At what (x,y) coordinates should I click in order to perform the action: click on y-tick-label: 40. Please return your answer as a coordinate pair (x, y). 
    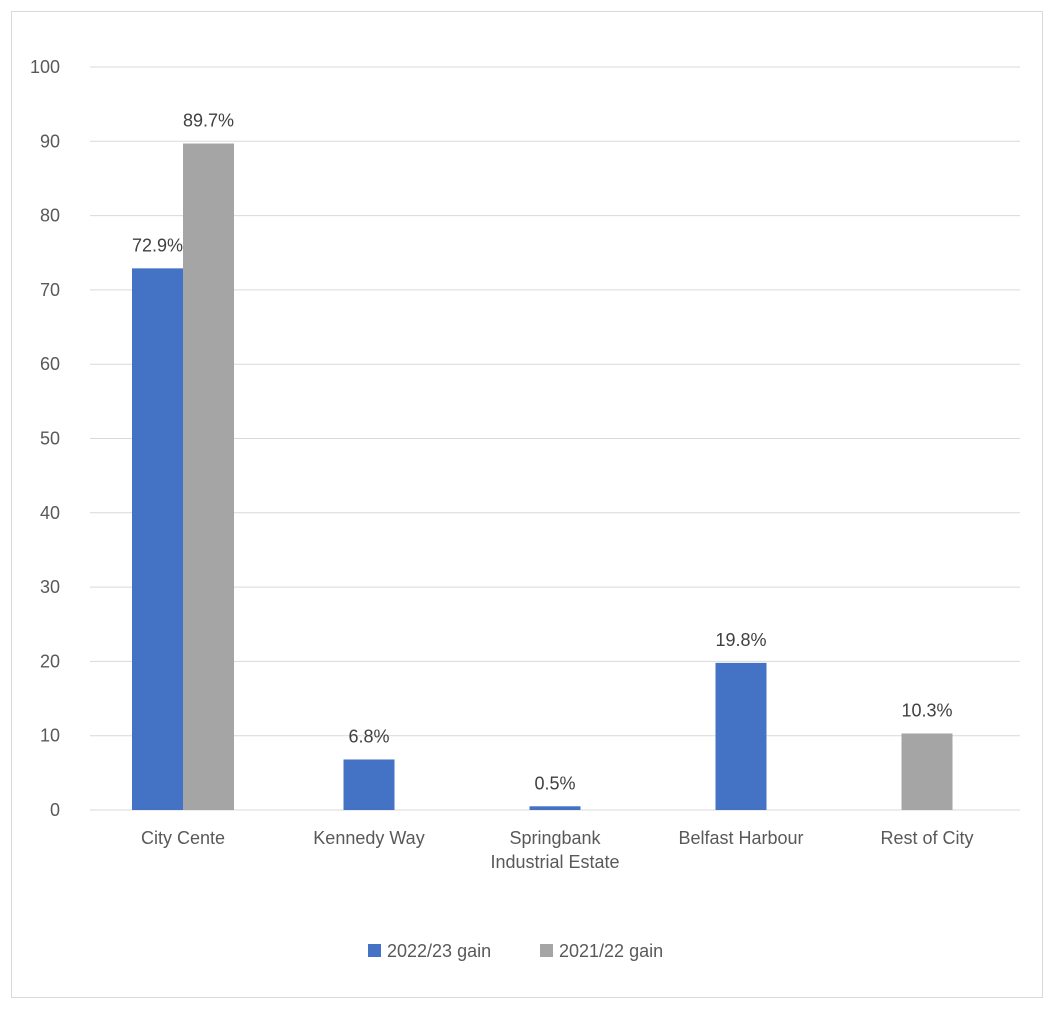
    Looking at the image, I should click on (50, 513).